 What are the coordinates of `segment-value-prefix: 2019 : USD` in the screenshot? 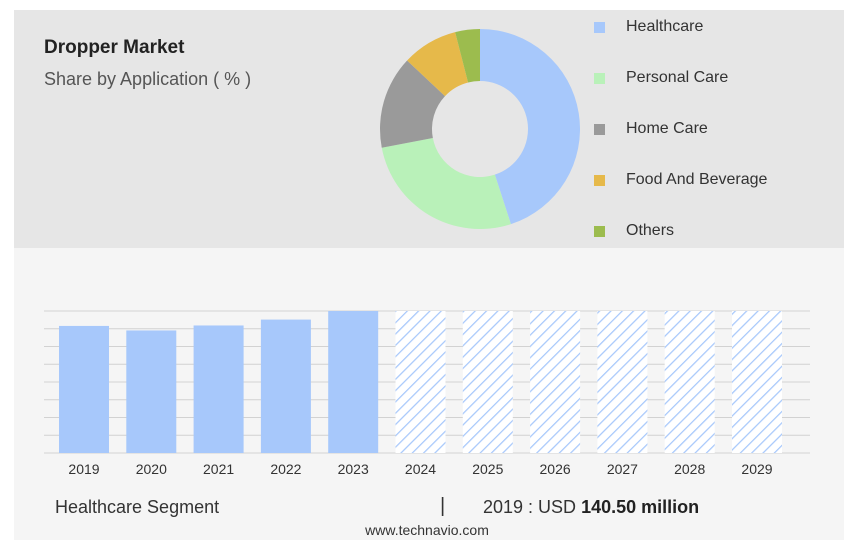 It's located at (530, 507).